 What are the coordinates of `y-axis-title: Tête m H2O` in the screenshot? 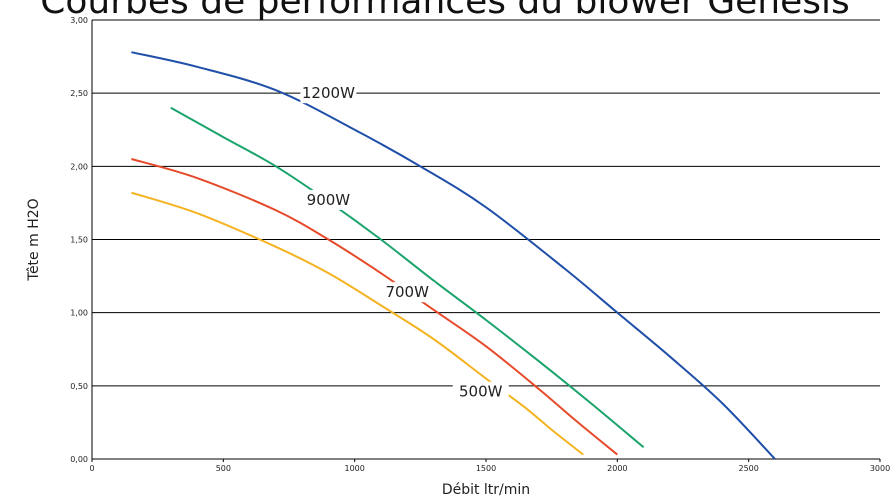 It's located at (34, 239).